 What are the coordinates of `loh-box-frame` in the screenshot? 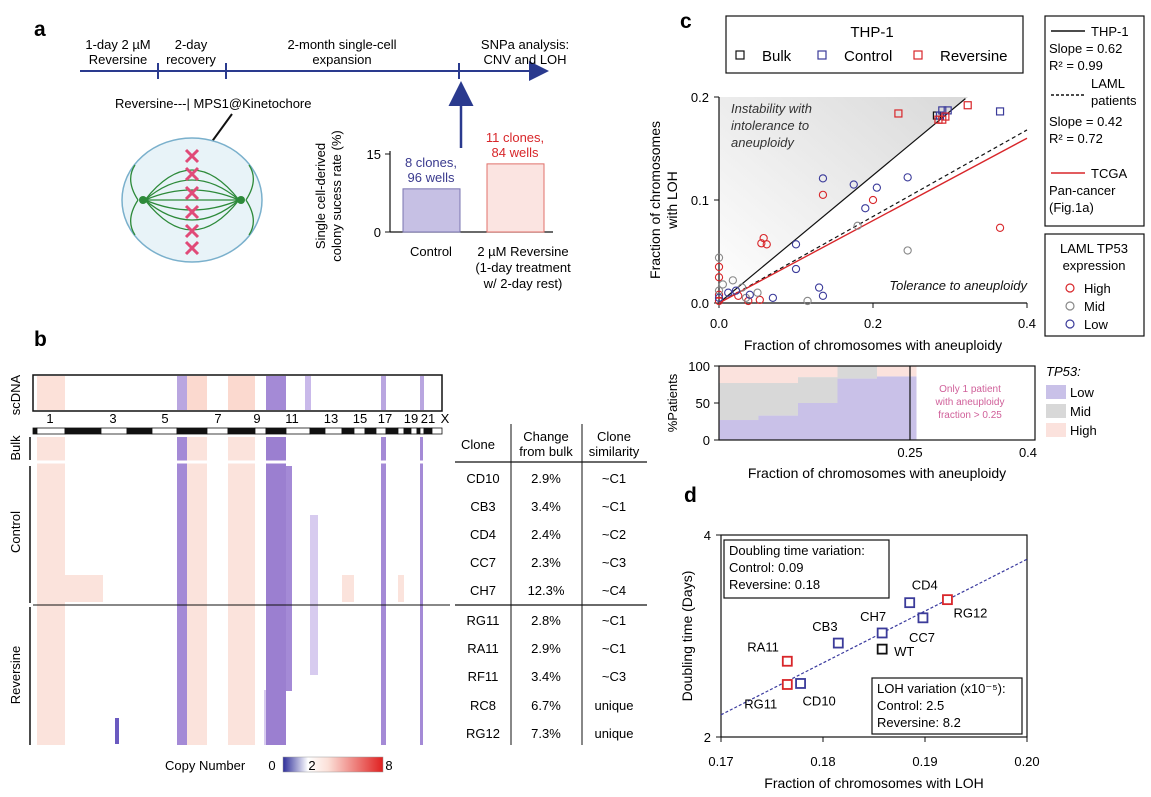 It's located at (947, 706).